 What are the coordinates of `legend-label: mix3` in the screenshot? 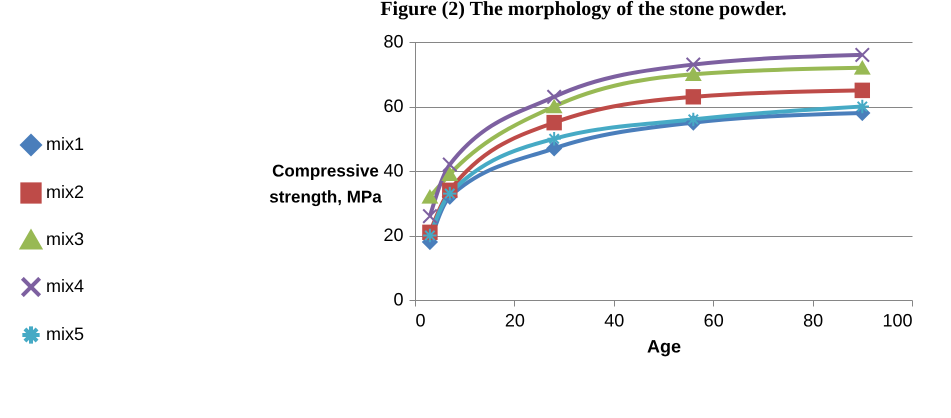 It's located at (65, 239).